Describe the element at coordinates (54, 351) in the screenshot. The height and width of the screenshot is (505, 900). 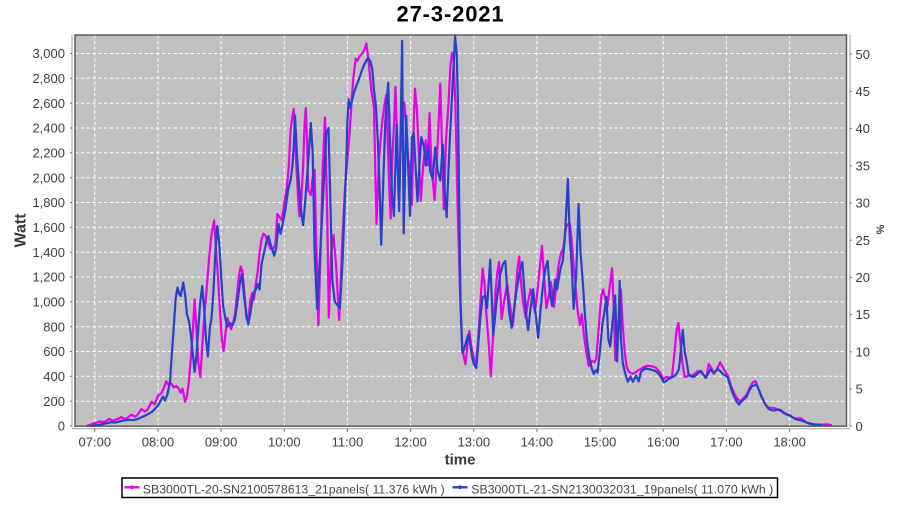
I see `svg-text: 600` at that location.